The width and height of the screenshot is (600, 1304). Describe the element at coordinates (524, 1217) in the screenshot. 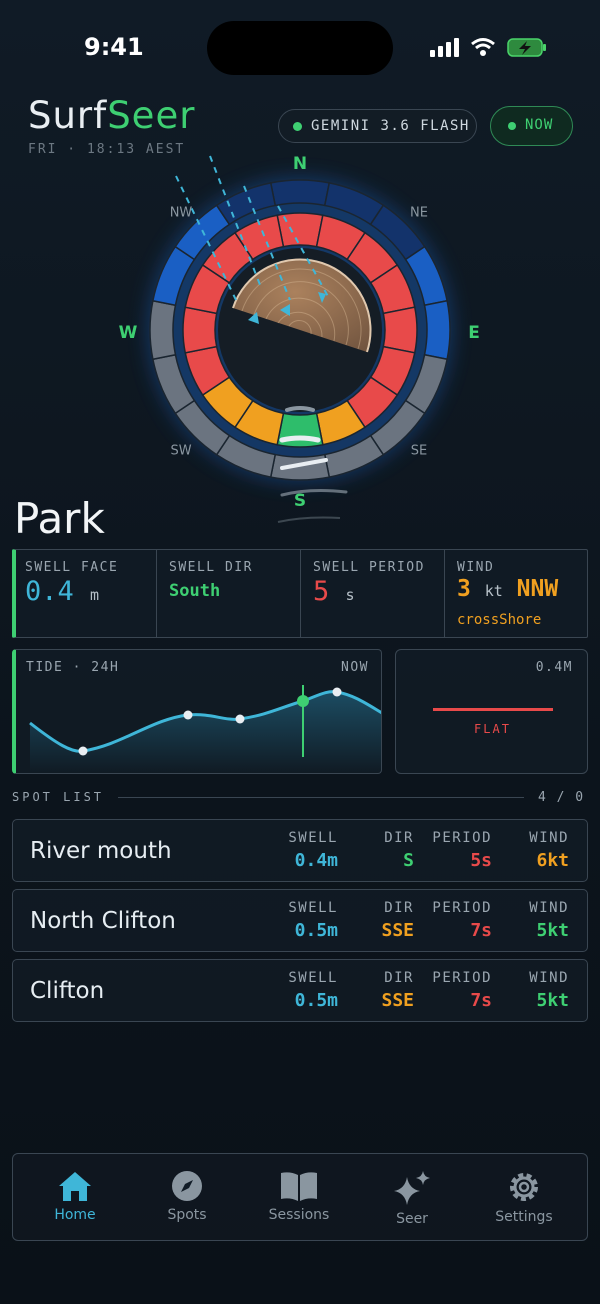

I see `nav-label: Settings` at that location.